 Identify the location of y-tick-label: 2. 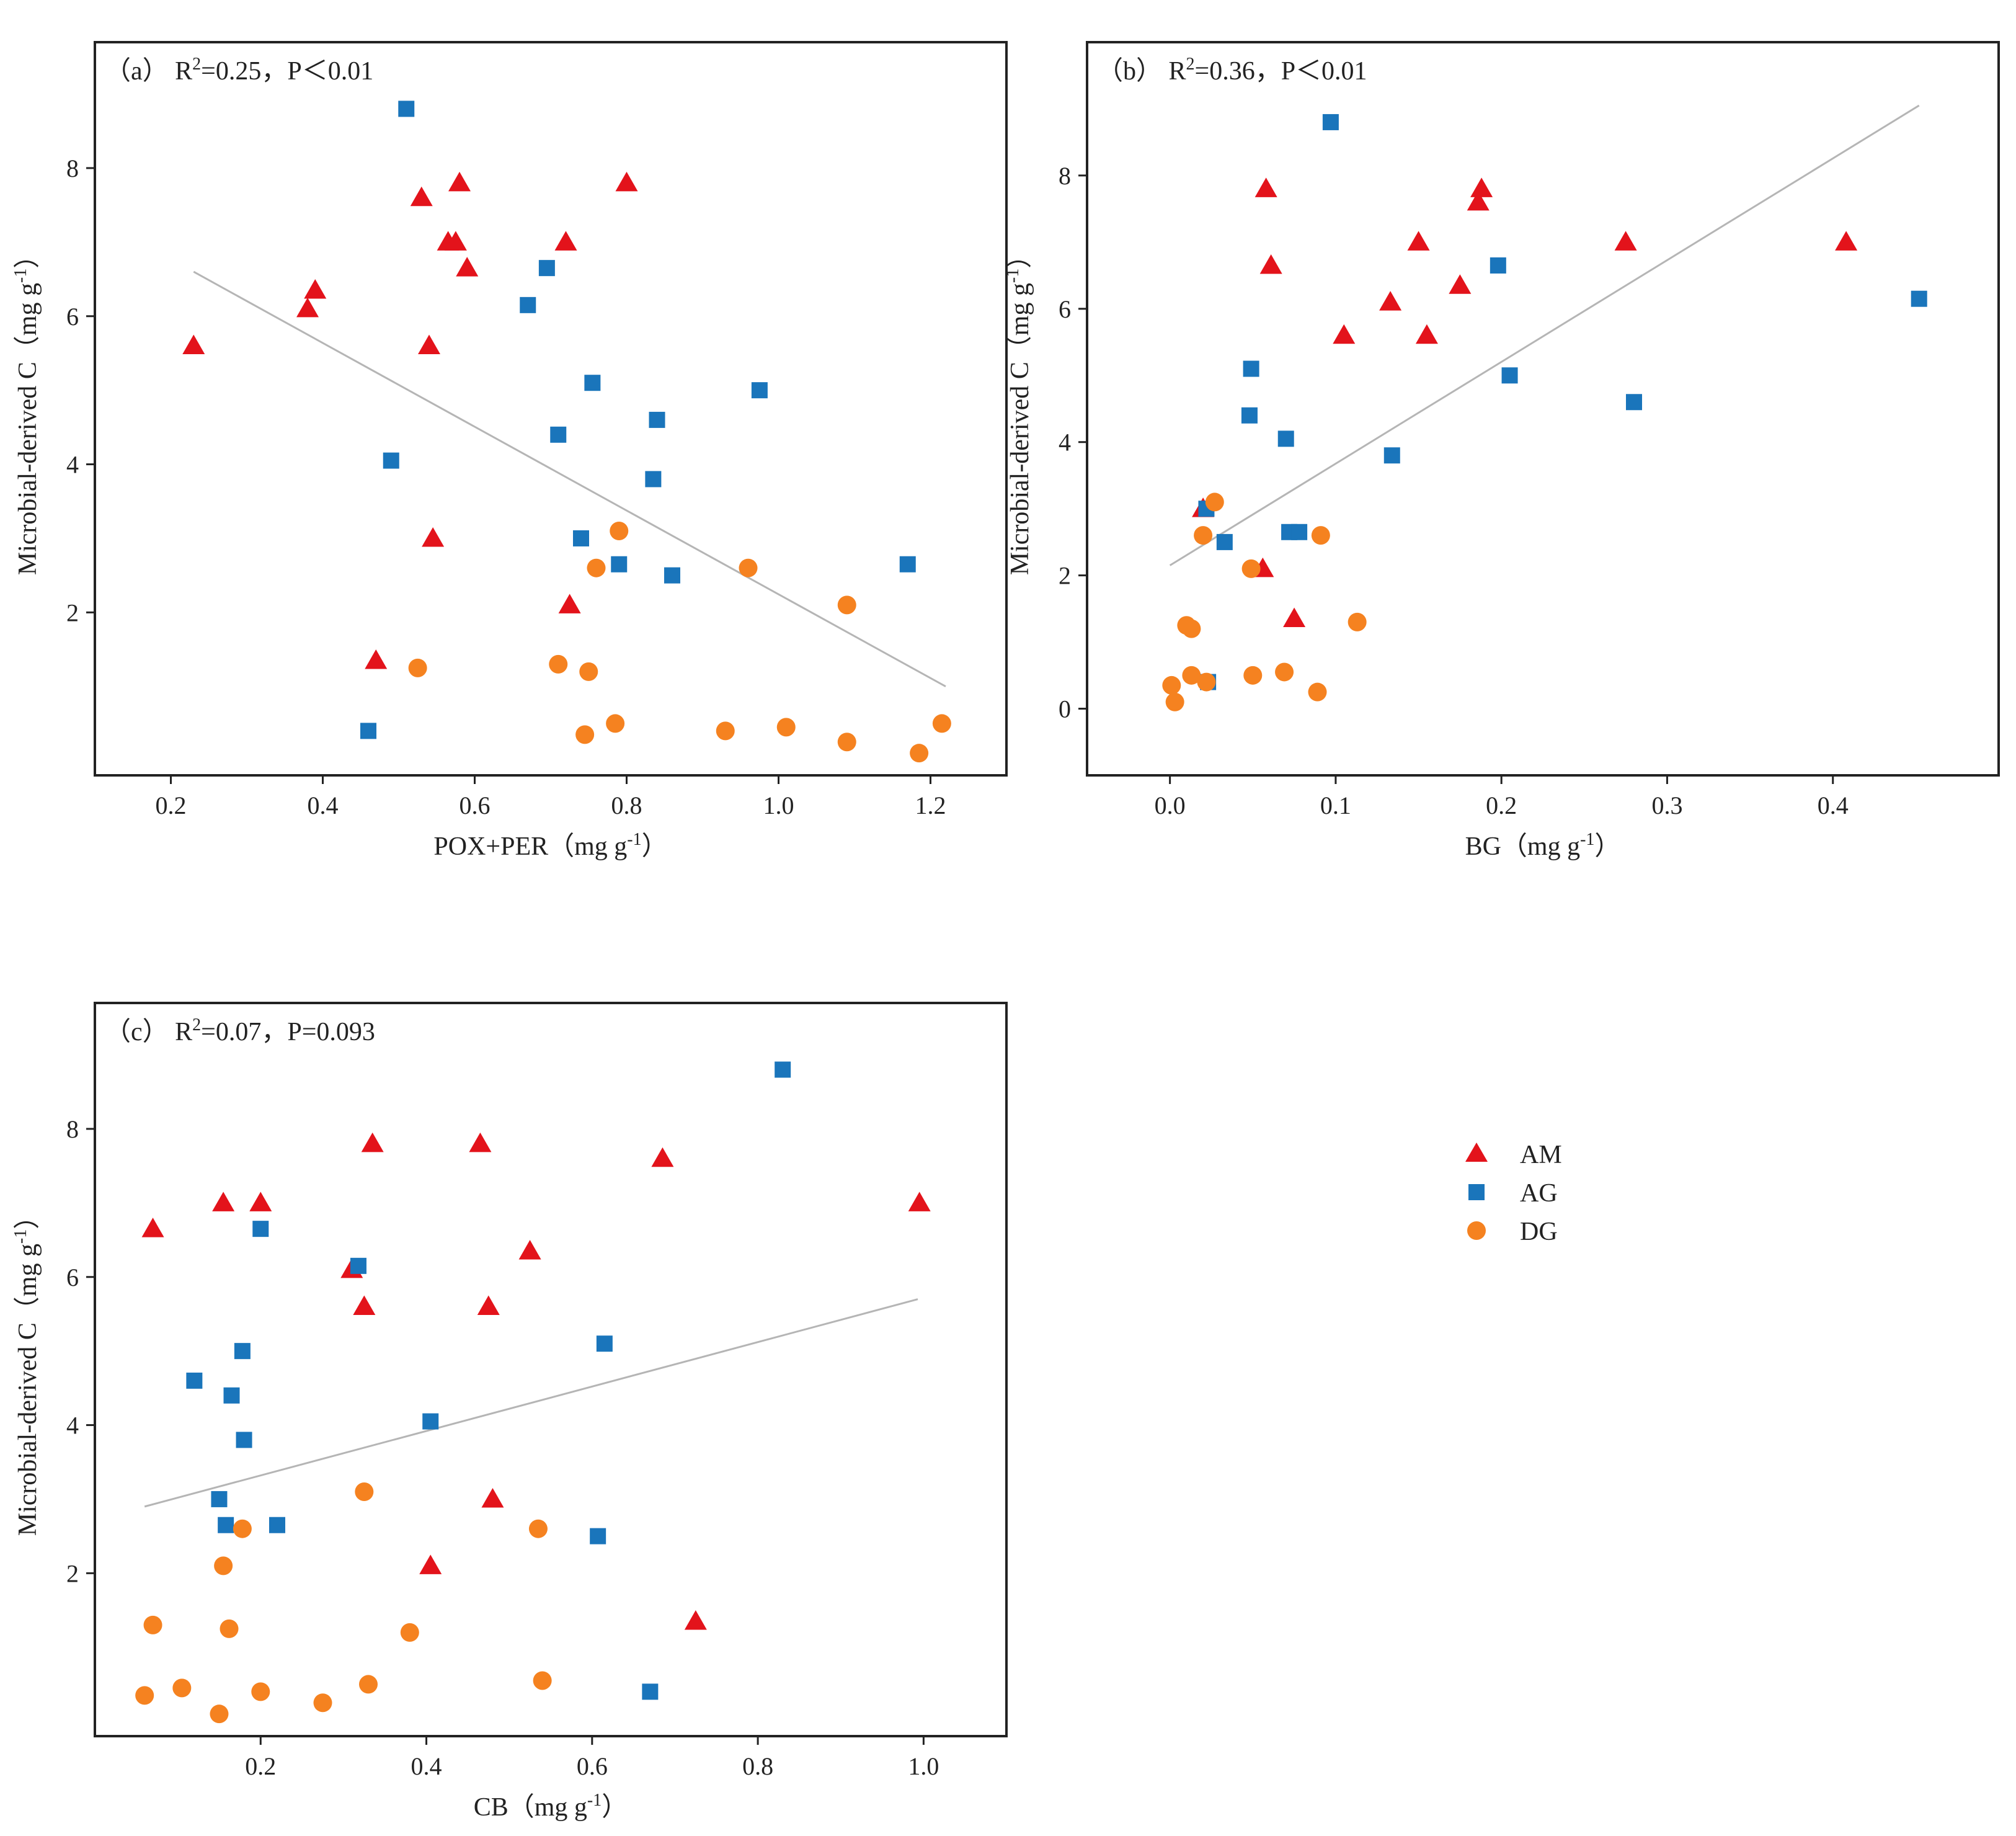
(72, 612).